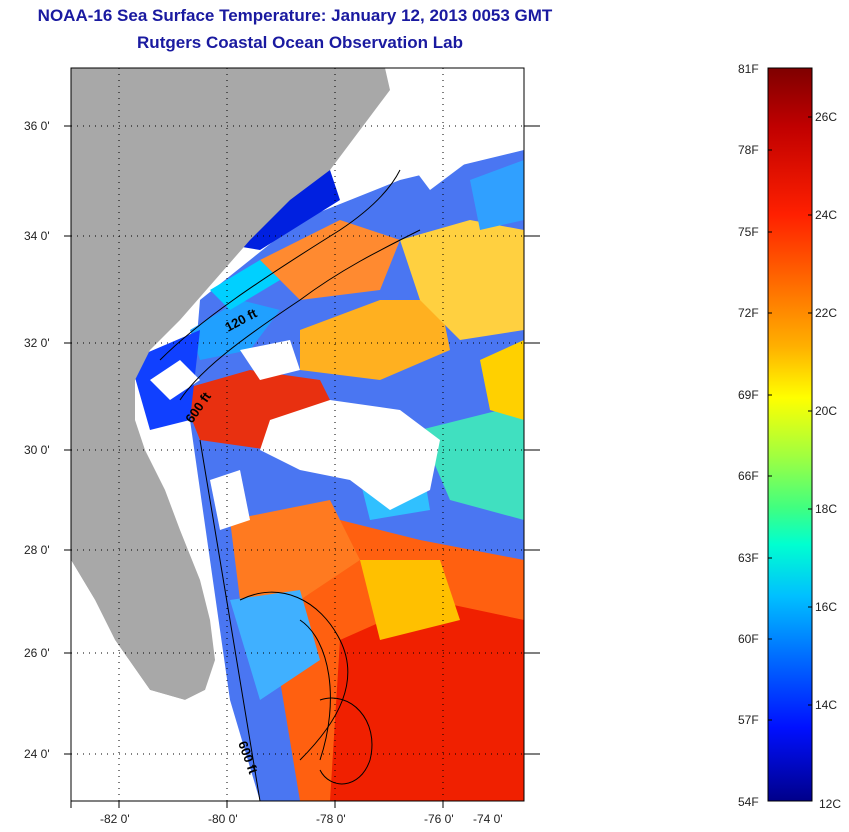  I want to click on lon-label-78: -78 0', so click(331, 819).